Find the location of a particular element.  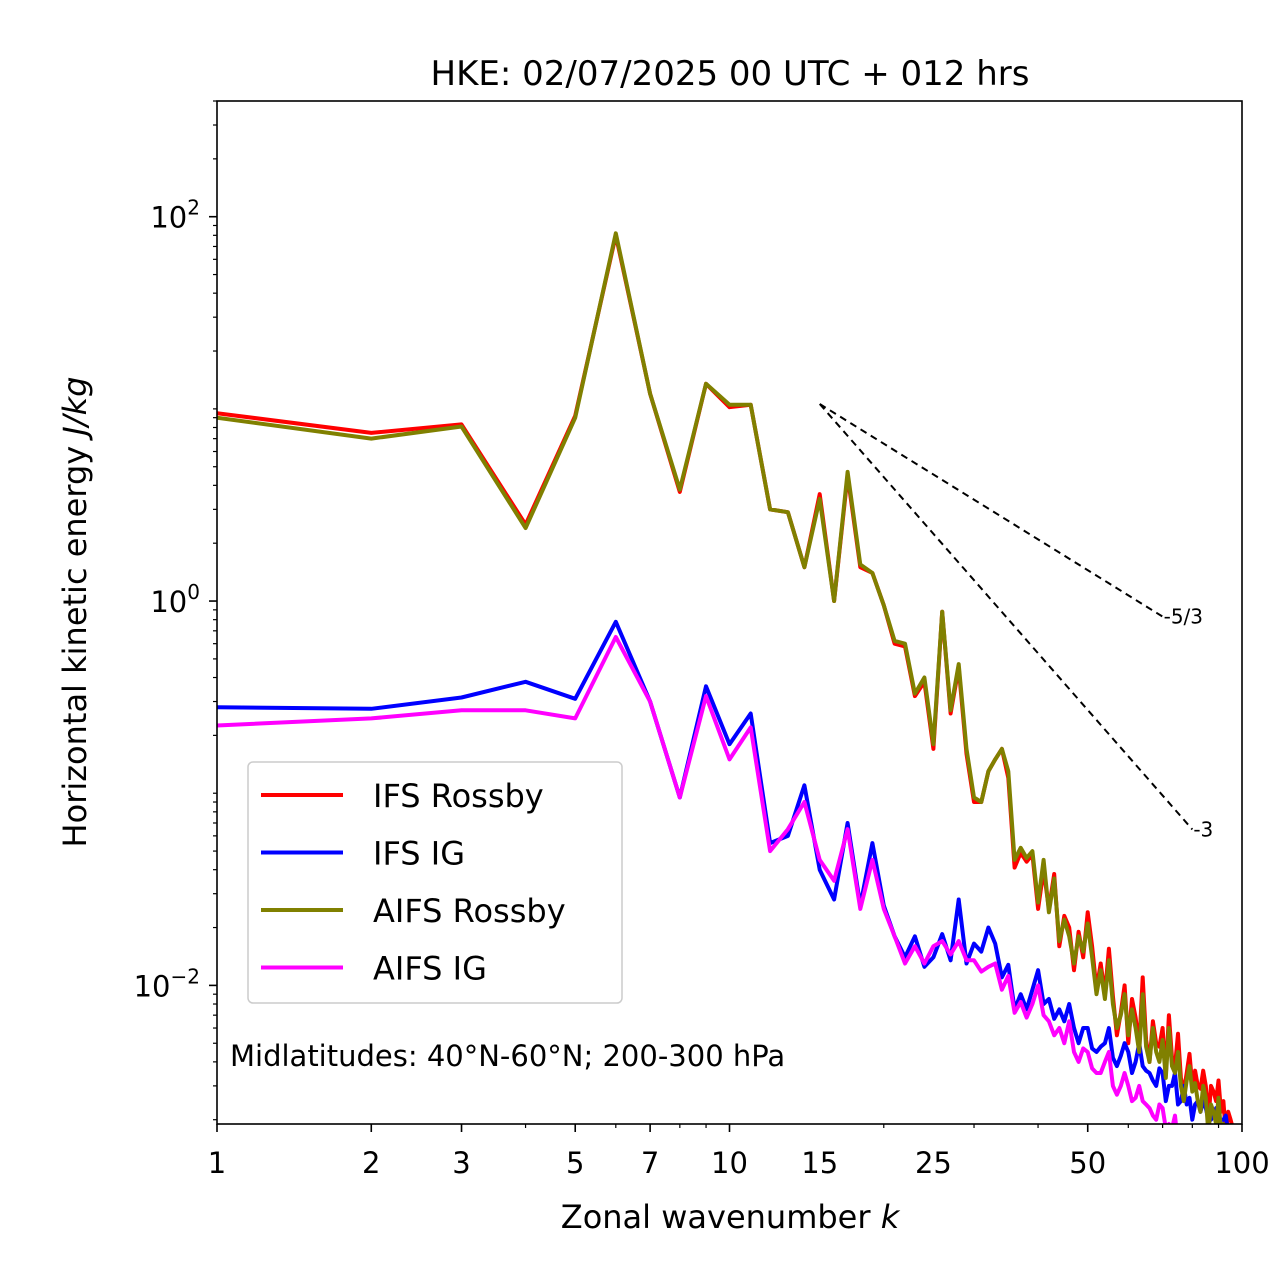

x-axis-ticks: 1 2 3 5 7 10 15 25 50 100 is located at coordinates (739, 1152).